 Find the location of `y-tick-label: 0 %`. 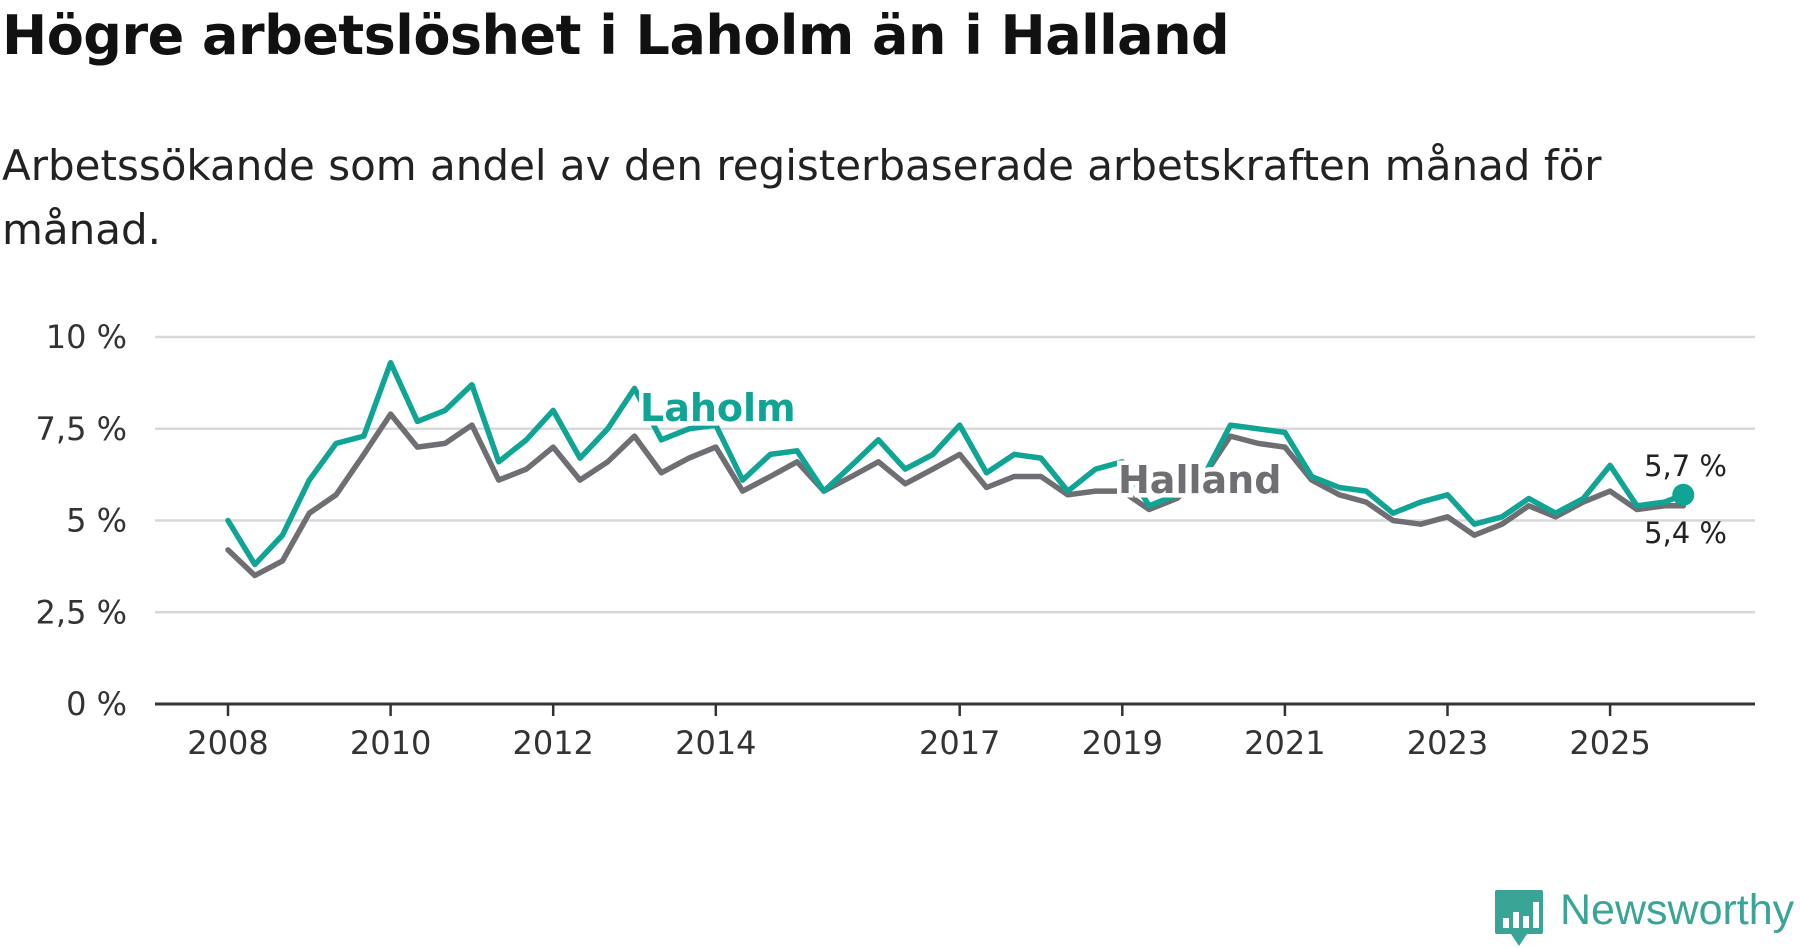

y-tick-label: 0 % is located at coordinates (96, 704).